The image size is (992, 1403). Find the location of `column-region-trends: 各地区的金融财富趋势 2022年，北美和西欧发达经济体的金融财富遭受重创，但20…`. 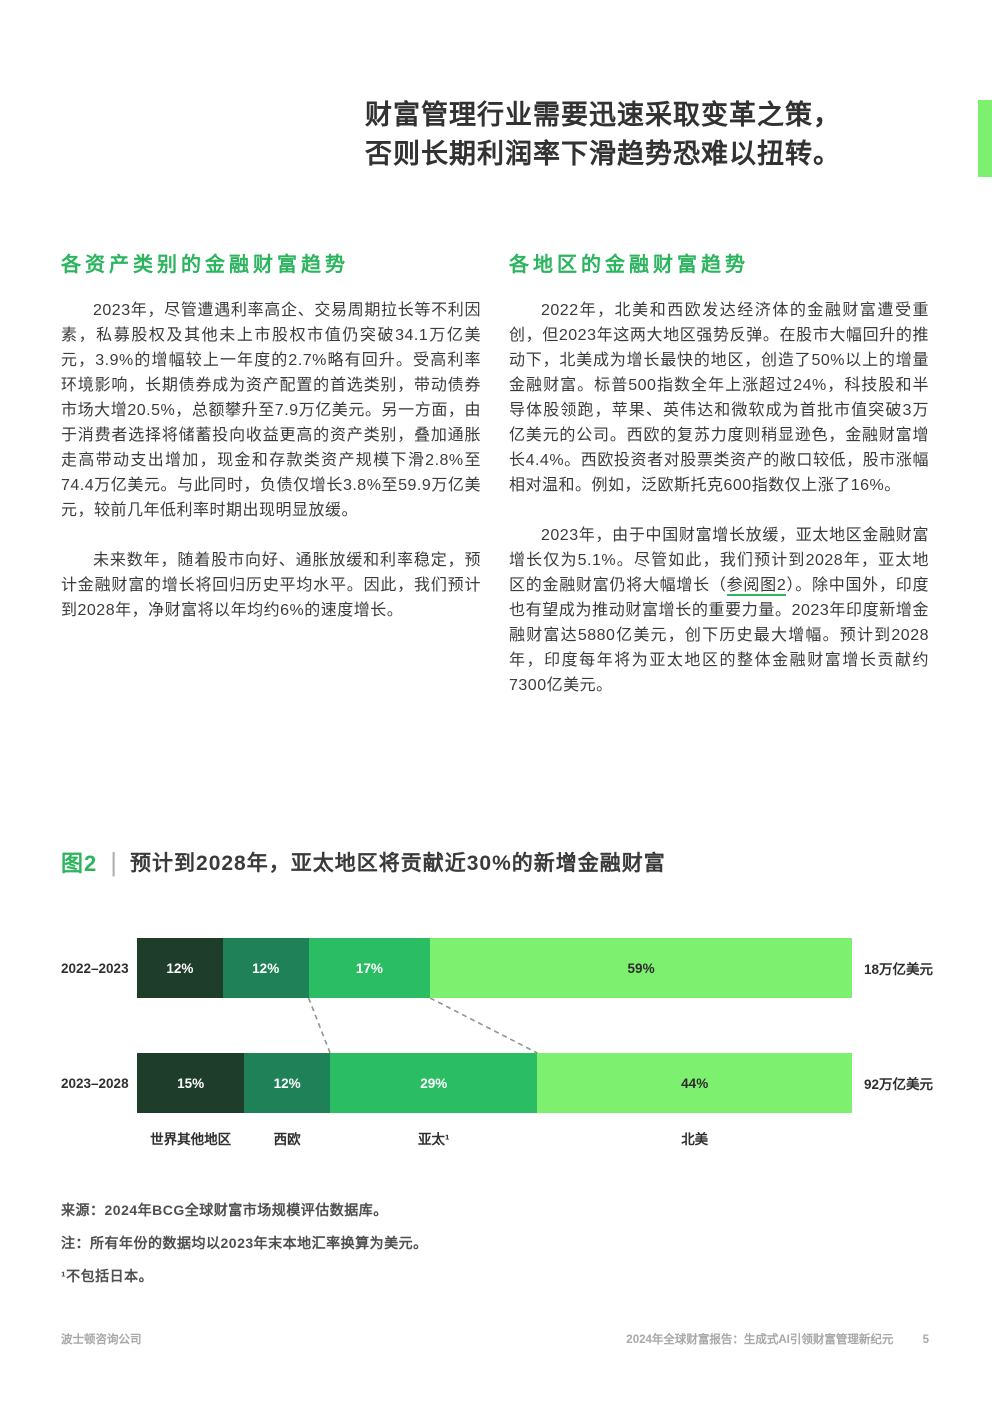

column-region-trends: 各地区的金融财富趋势 2022年，北美和西欧发达经济体的金融财富遭受重创，但20… is located at coordinates (719, 485).